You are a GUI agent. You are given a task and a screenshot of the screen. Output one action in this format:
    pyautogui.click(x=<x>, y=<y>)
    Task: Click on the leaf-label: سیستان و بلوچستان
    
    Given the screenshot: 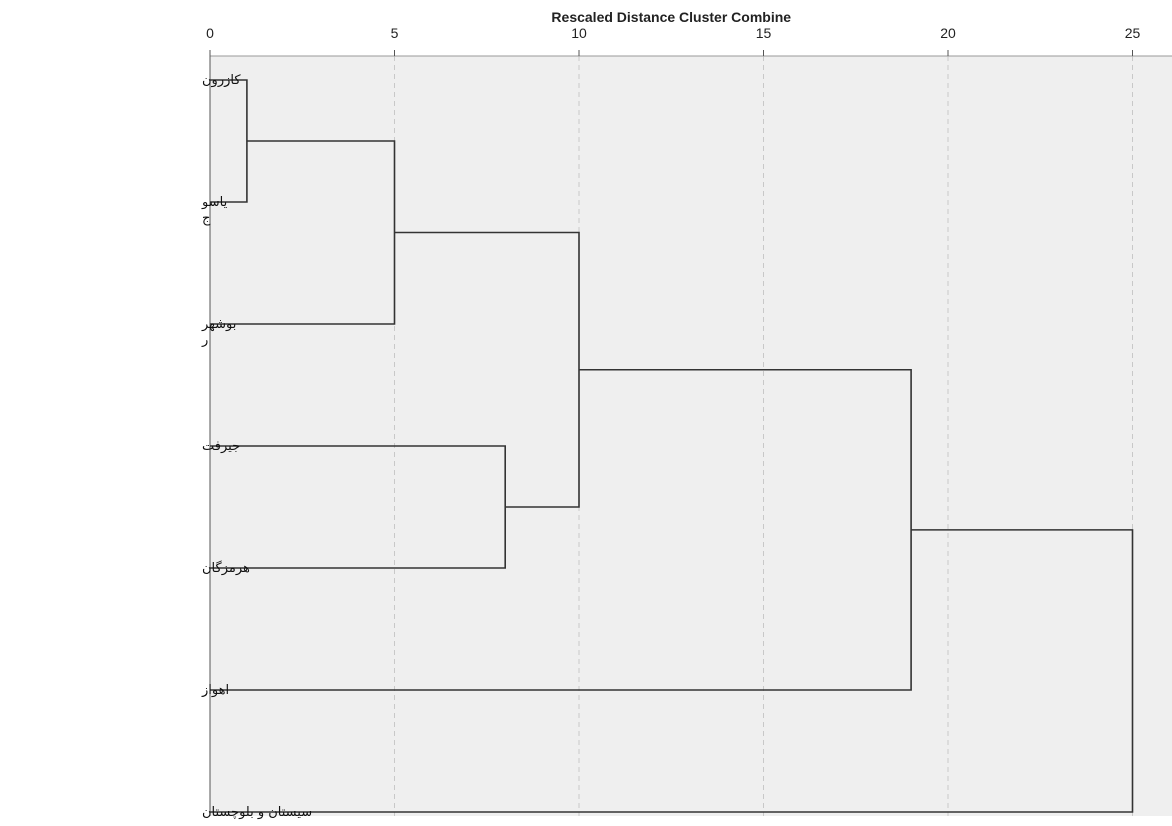 What is the action you would take?
    pyautogui.click(x=257, y=812)
    